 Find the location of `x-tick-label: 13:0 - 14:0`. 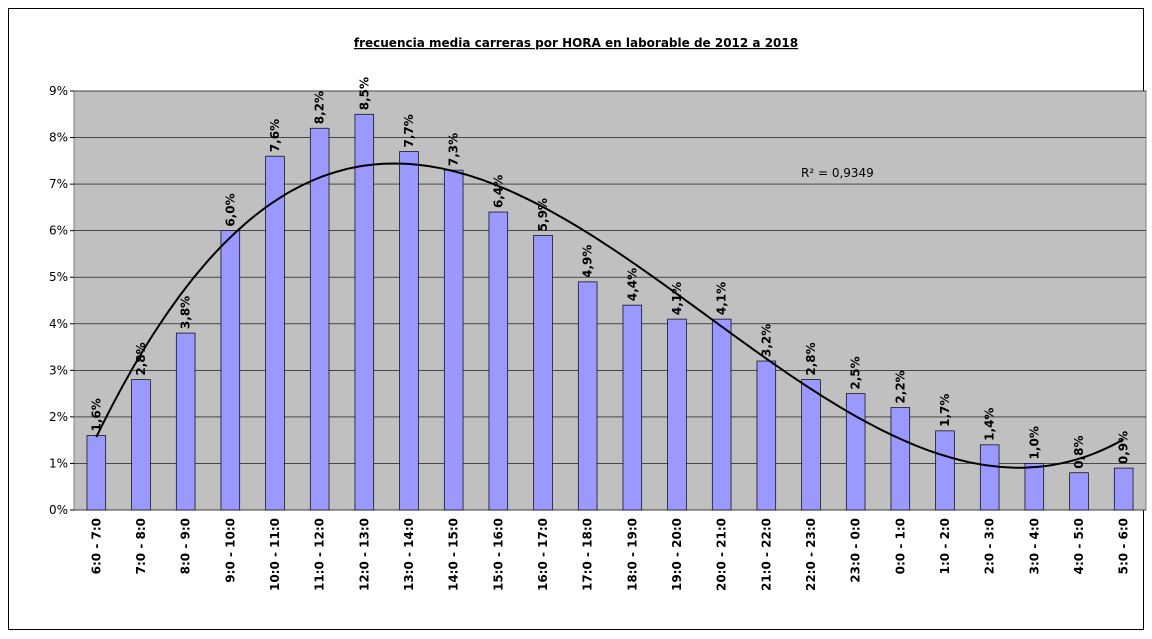

x-tick-label: 13:0 - 14:0 is located at coordinates (409, 554).